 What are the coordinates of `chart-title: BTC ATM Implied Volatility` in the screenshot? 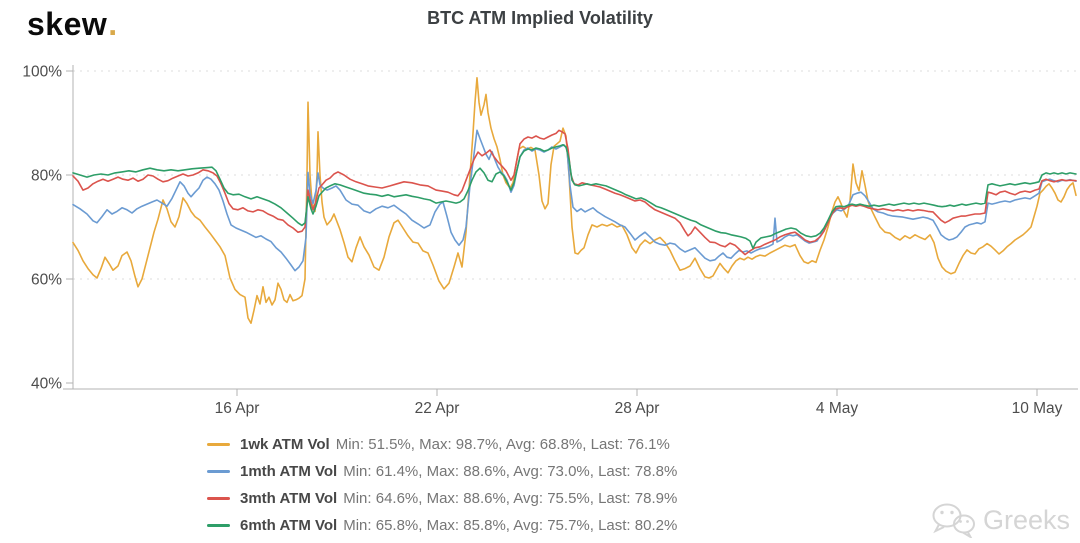 It's located at (540, 18).